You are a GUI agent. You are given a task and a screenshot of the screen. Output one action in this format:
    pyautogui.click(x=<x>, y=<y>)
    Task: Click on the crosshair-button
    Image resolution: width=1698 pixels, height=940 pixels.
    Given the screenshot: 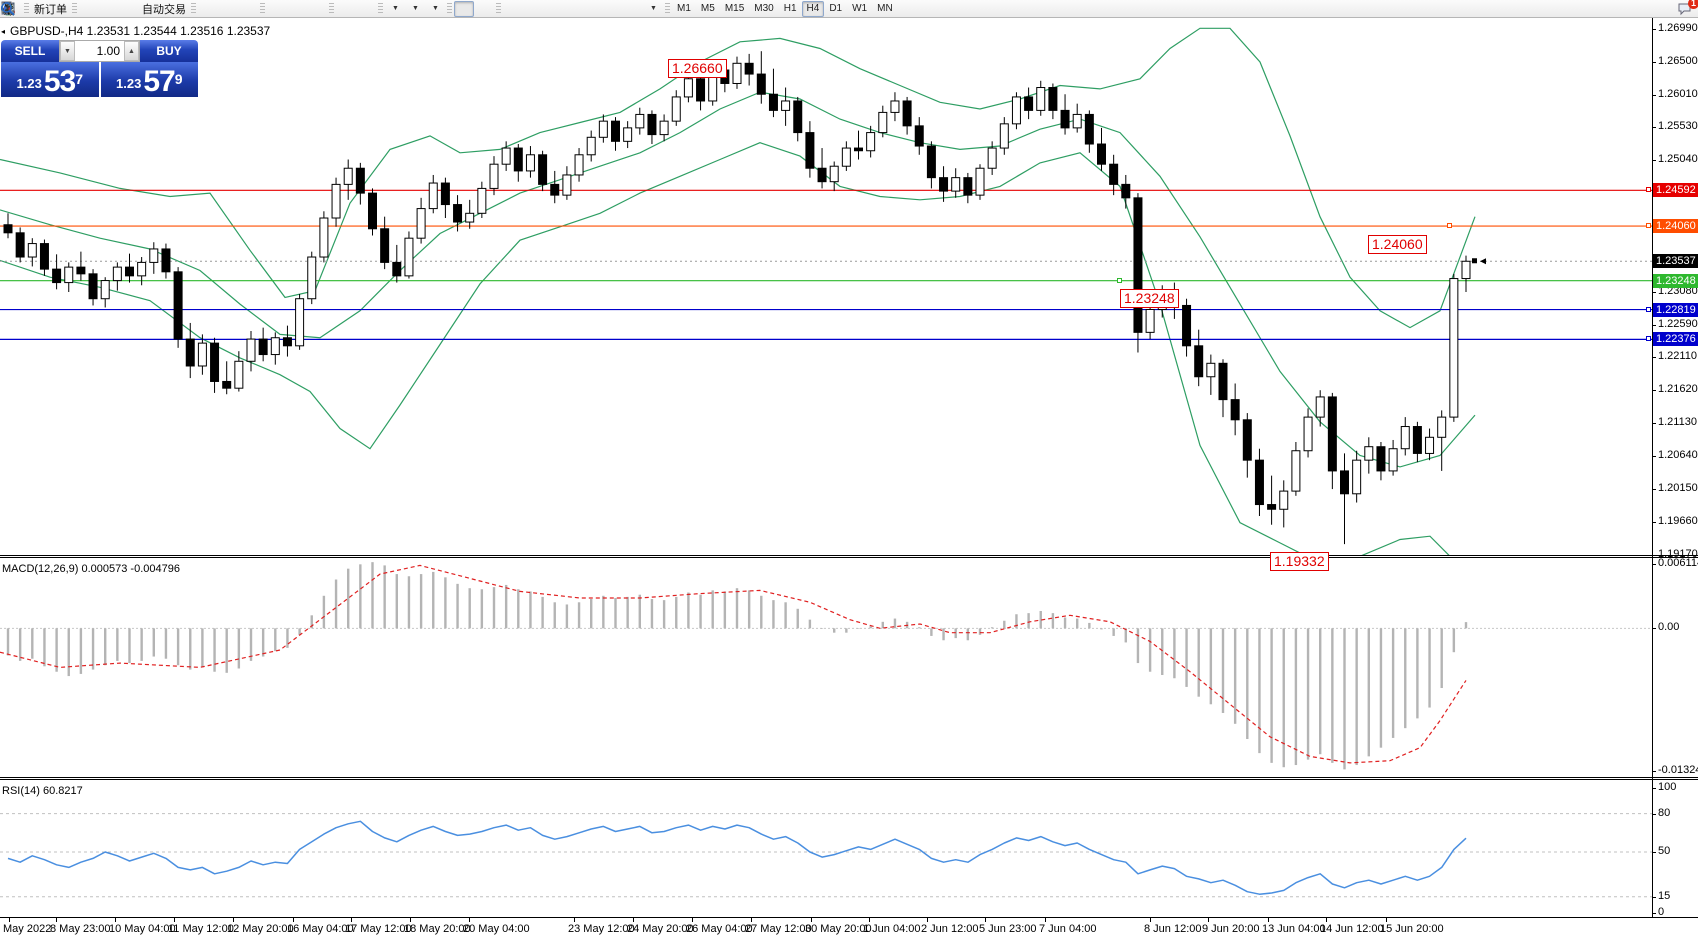 What is the action you would take?
    pyautogui.click(x=248, y=9)
    